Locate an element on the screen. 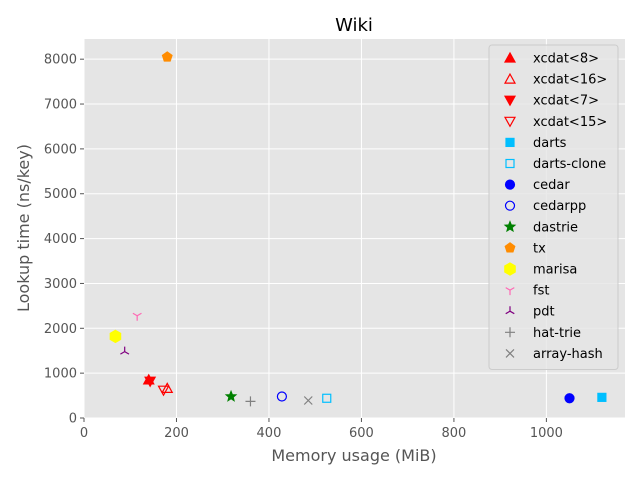  legend-label: tx is located at coordinates (539, 248).